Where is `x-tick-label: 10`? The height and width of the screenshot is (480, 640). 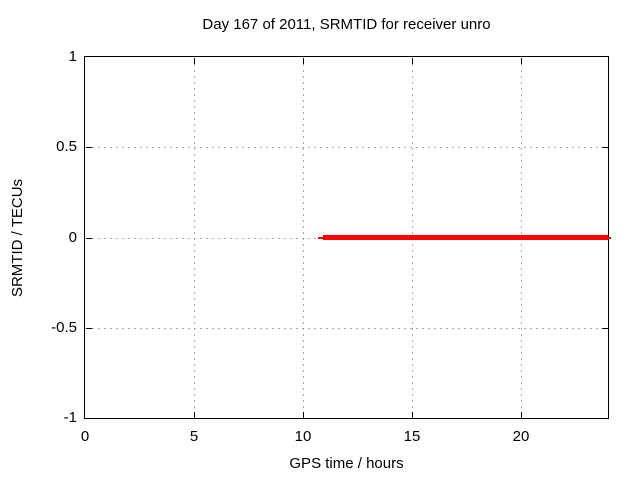
x-tick-label: 10 is located at coordinates (303, 436).